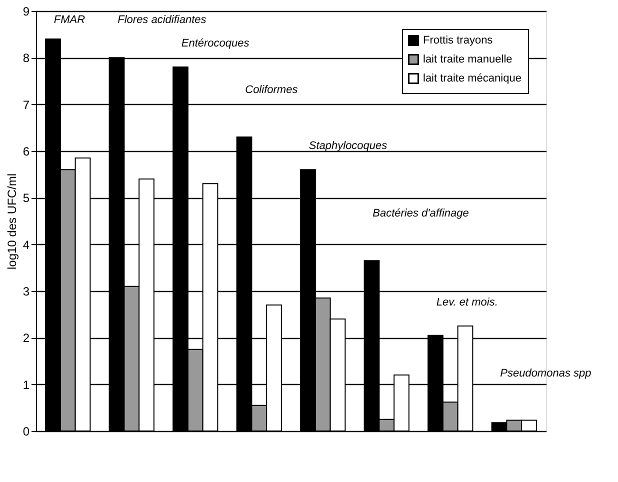 The height and width of the screenshot is (482, 618). Describe the element at coordinates (26, 58) in the screenshot. I see `y-tick-label: 8` at that location.